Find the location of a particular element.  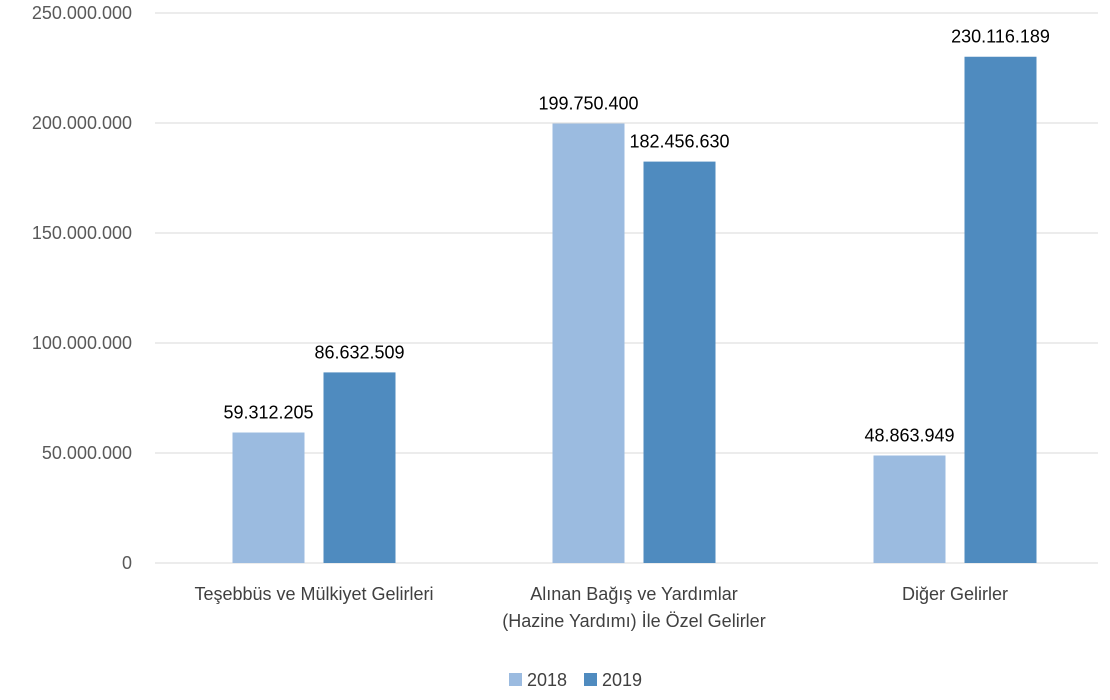

y-tick-label: 50.000.000 is located at coordinates (87, 453).